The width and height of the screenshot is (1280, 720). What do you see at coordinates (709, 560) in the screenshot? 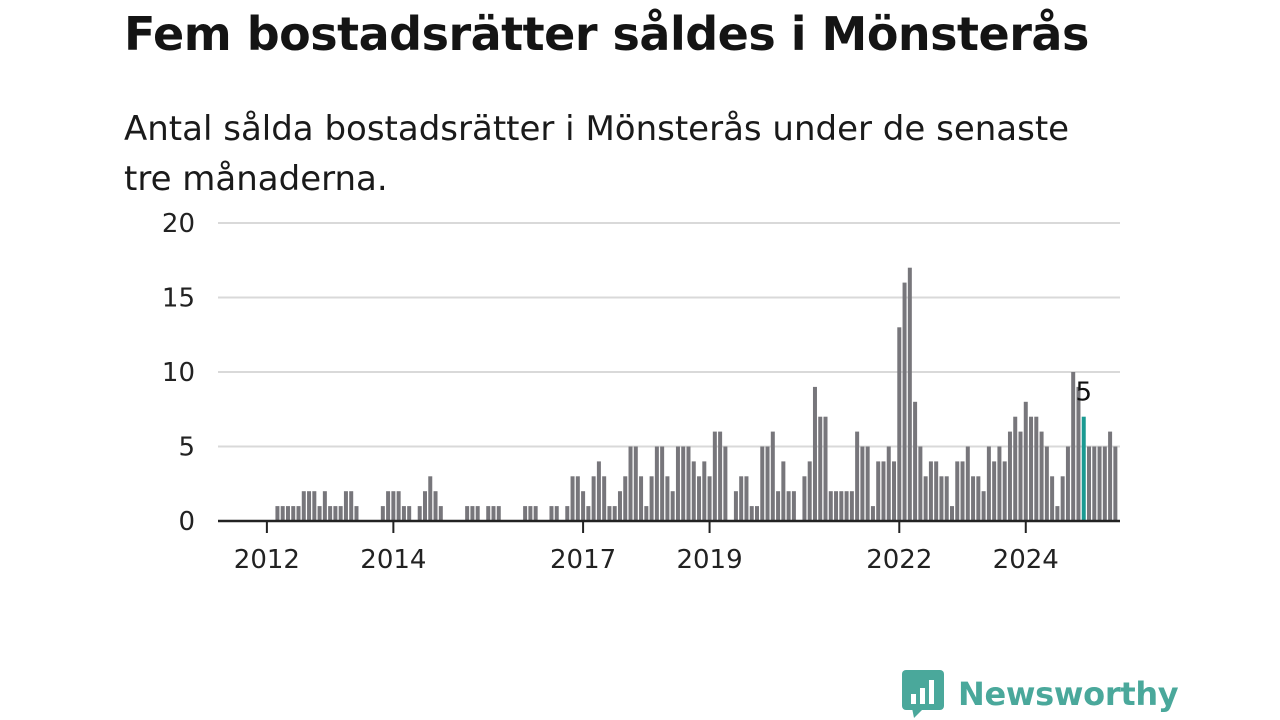
I see `x-tick-label: 2019` at bounding box center [709, 560].